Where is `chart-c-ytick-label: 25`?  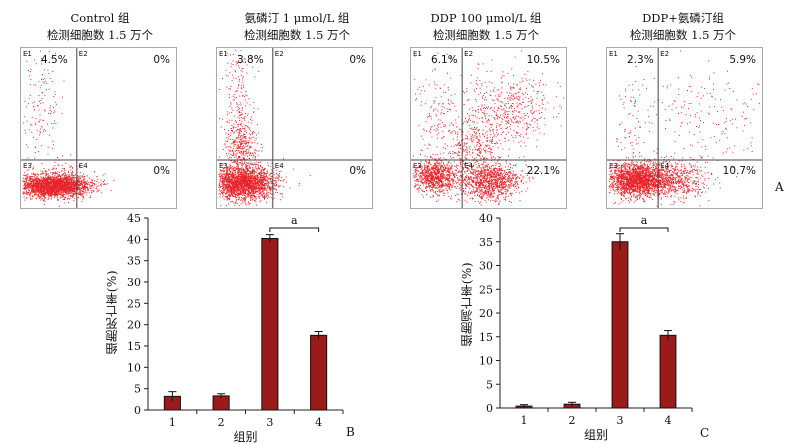 chart-c-ytick-label: 25 is located at coordinates (486, 289).